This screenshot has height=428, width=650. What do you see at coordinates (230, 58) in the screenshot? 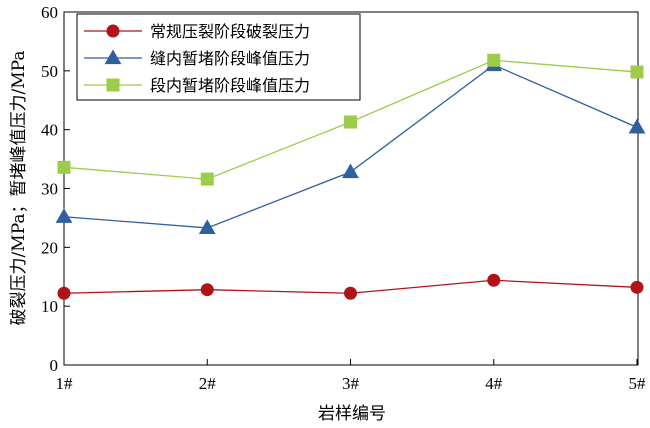
I see `legend-label: 缝内暂堵阶段峰值压力` at bounding box center [230, 58].